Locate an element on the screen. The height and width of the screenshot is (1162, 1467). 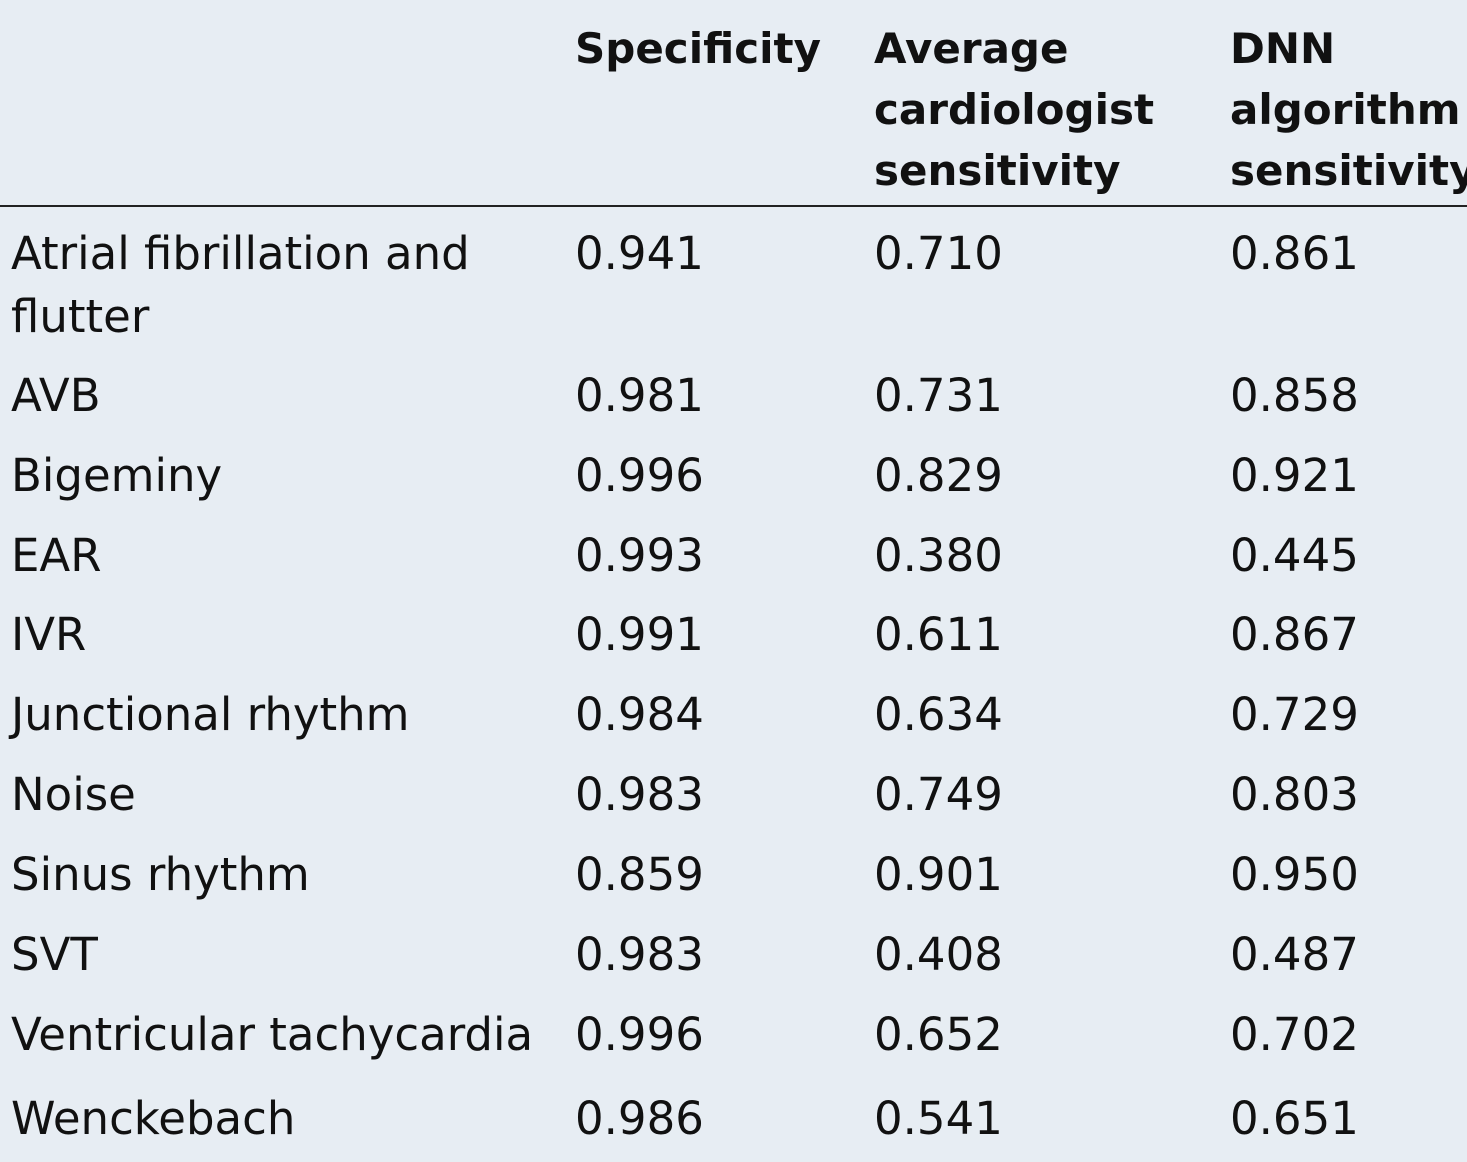
row-label: SVT is located at coordinates (54, 954).